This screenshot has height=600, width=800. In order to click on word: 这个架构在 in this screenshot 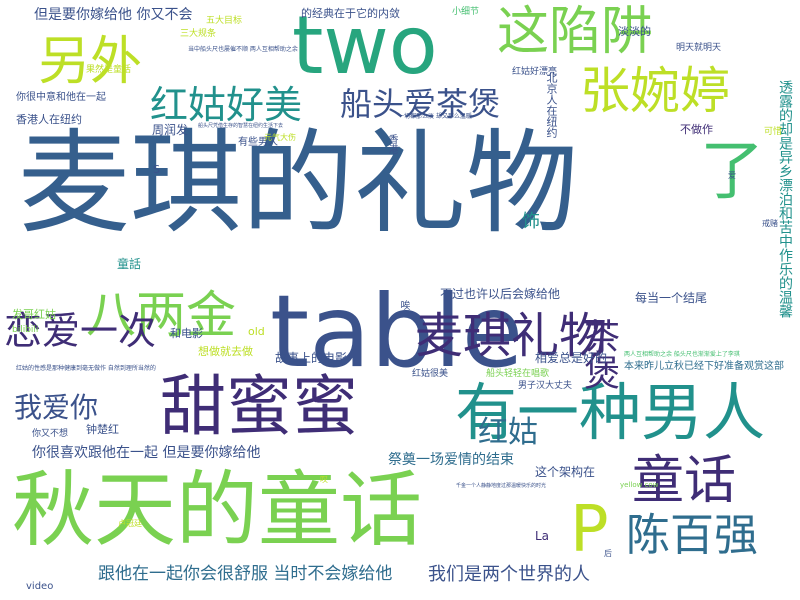, I will do `click(565, 472)`.